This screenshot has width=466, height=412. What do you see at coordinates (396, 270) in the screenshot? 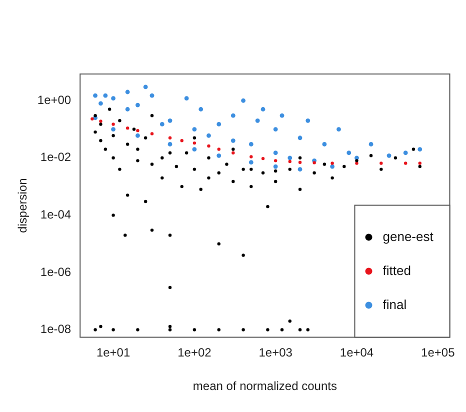
I see `legend-label: fitted` at bounding box center [396, 270].